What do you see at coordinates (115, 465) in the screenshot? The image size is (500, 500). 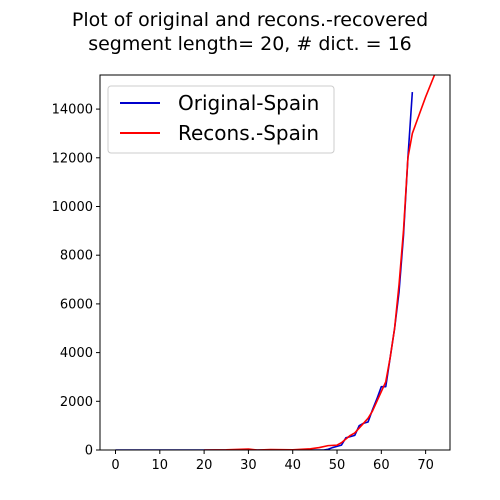 I see `x-tick-label: 0` at bounding box center [115, 465].